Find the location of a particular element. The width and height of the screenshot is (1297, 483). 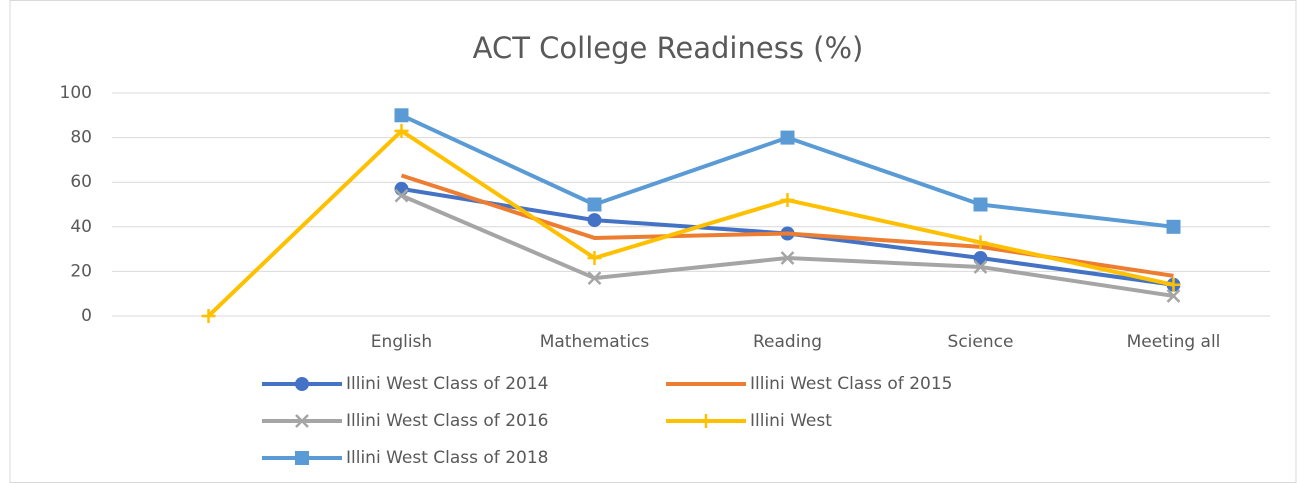

legend-label: Illini West Class of 2015 is located at coordinates (851, 384).